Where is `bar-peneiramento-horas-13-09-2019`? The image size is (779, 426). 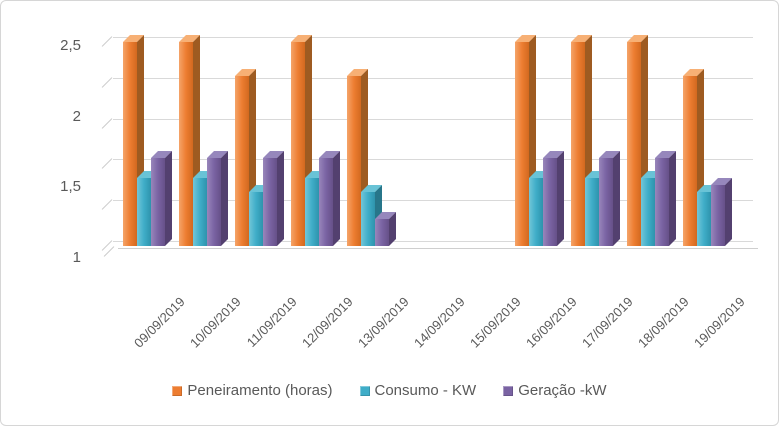
bar-peneiramento-horas-13-09-2019 is located at coordinates (354, 161).